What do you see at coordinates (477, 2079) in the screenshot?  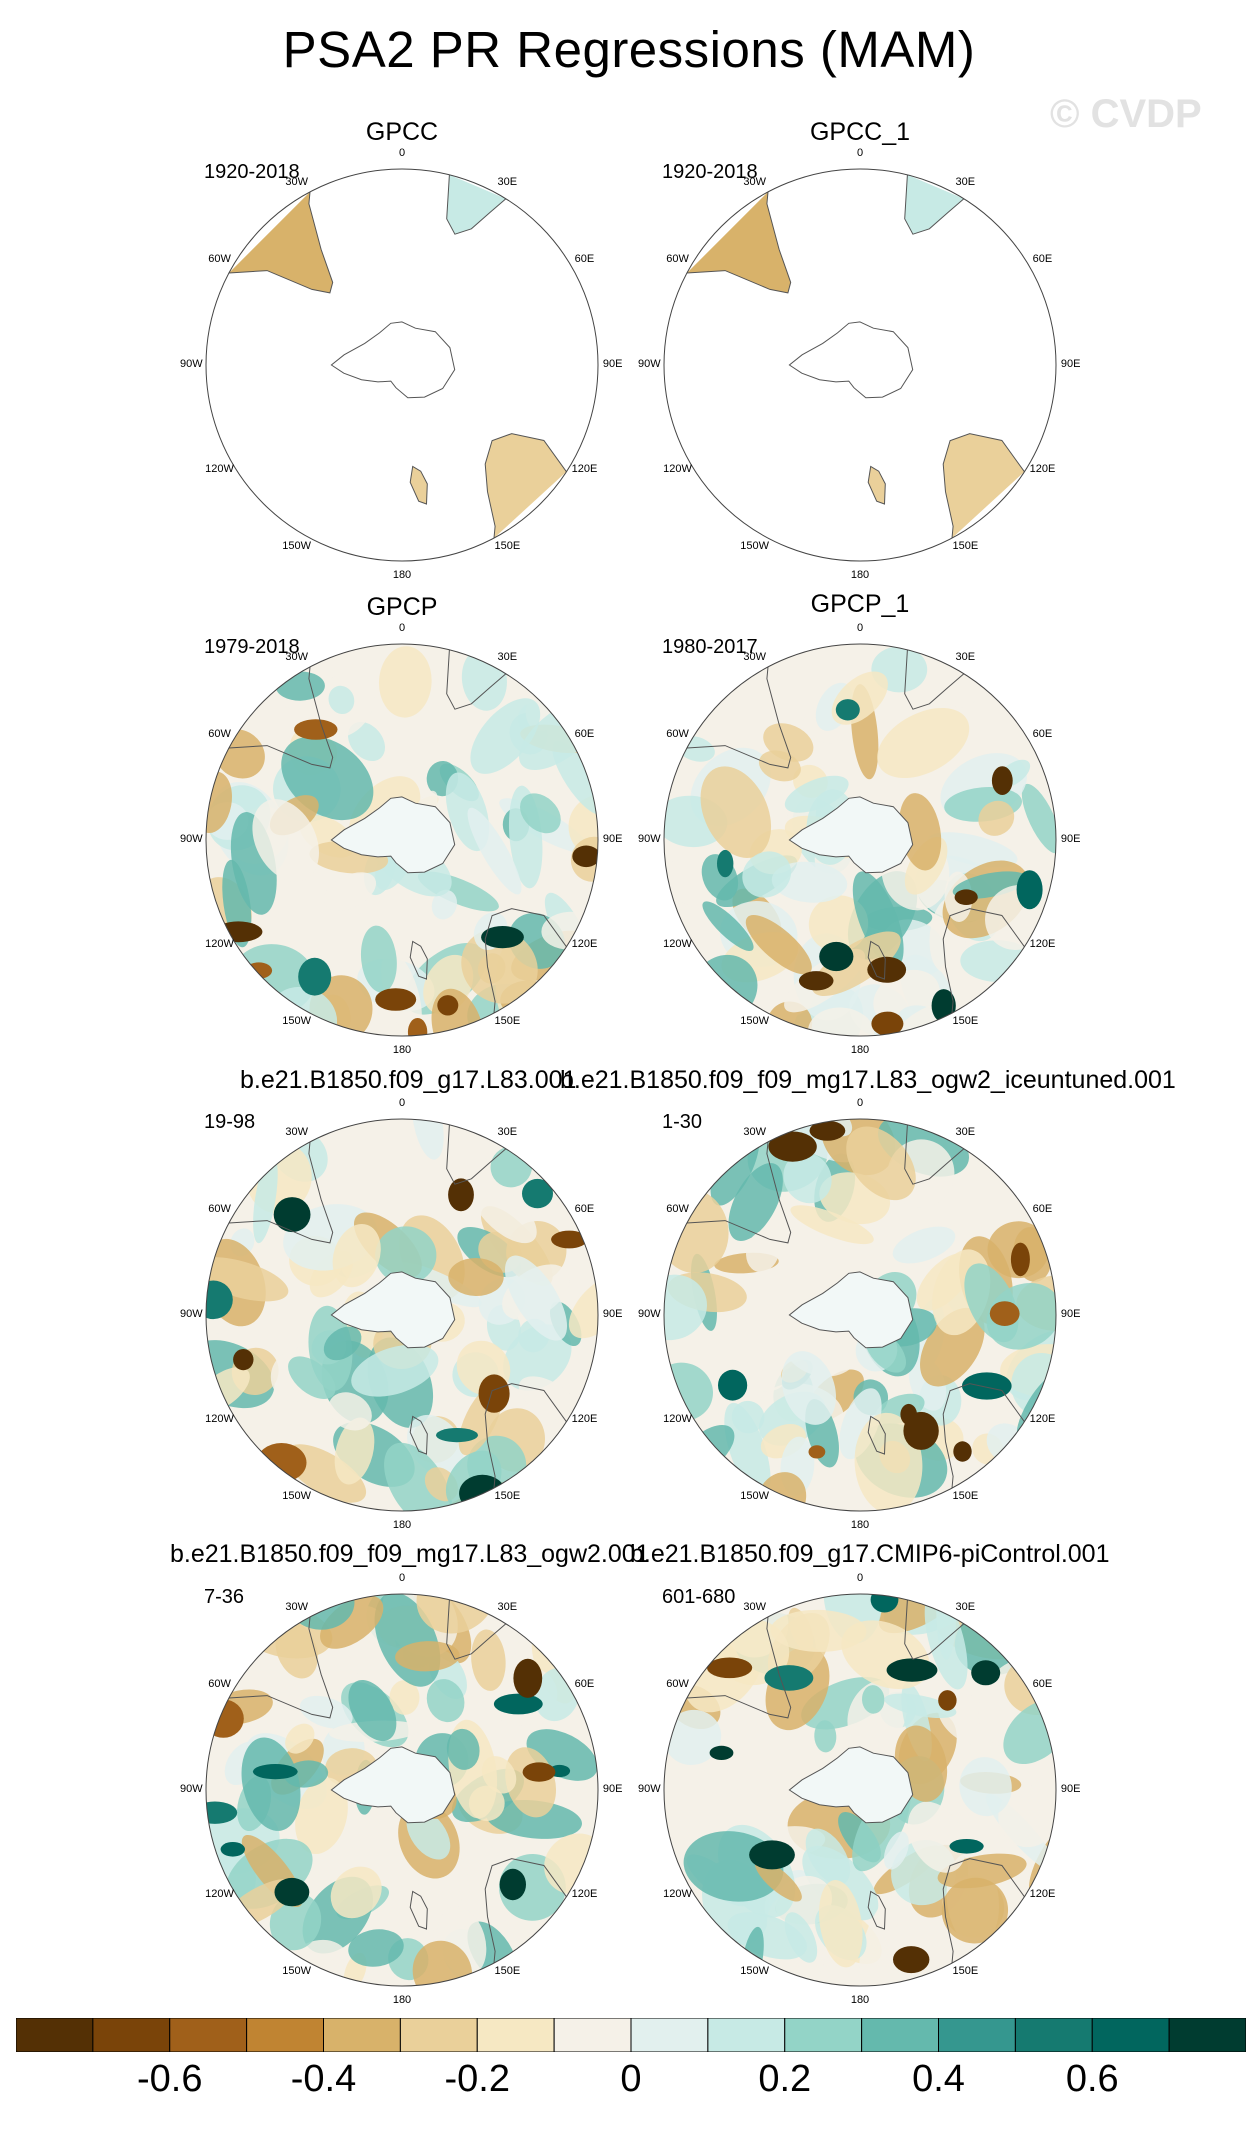 I see `colorbar-tick-label: -0.2` at bounding box center [477, 2079].